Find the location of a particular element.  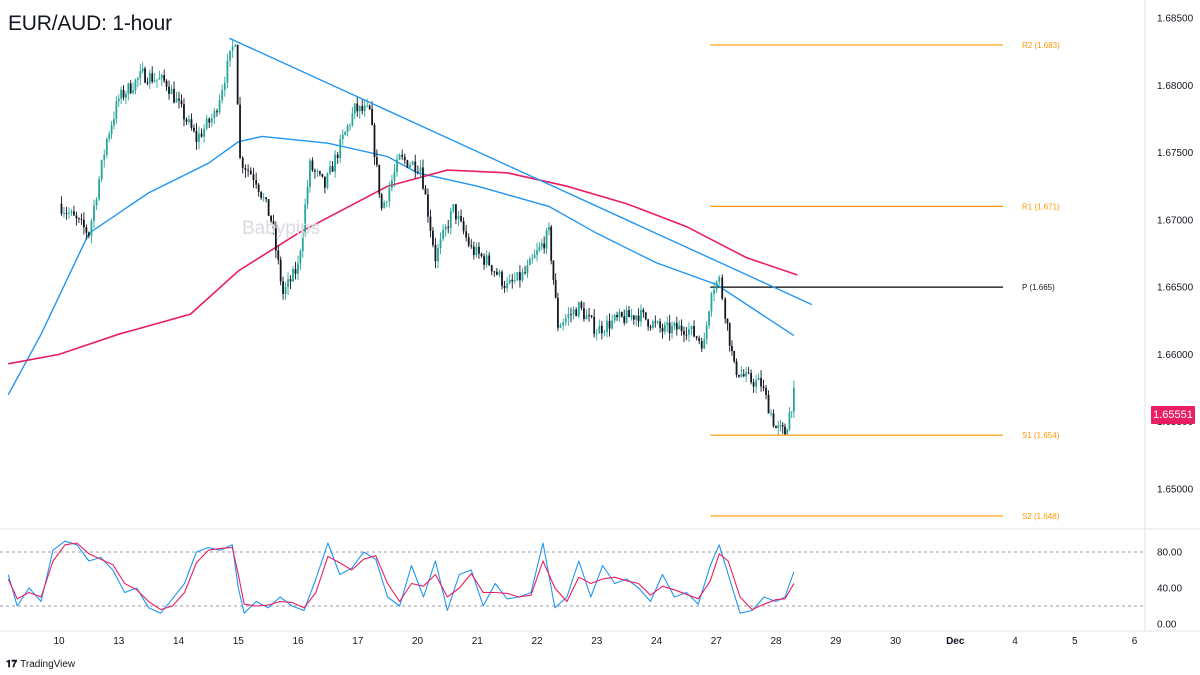

stochastic-pane is located at coordinates (572, 577).